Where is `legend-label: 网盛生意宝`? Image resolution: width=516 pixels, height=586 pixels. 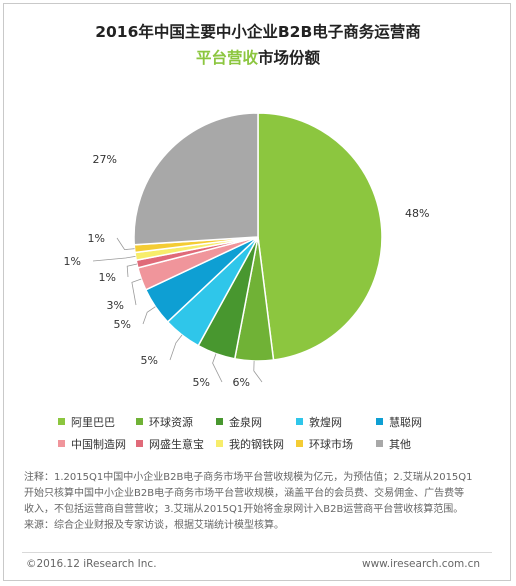 legend-label: 网盛生意宝 is located at coordinates (176, 444).